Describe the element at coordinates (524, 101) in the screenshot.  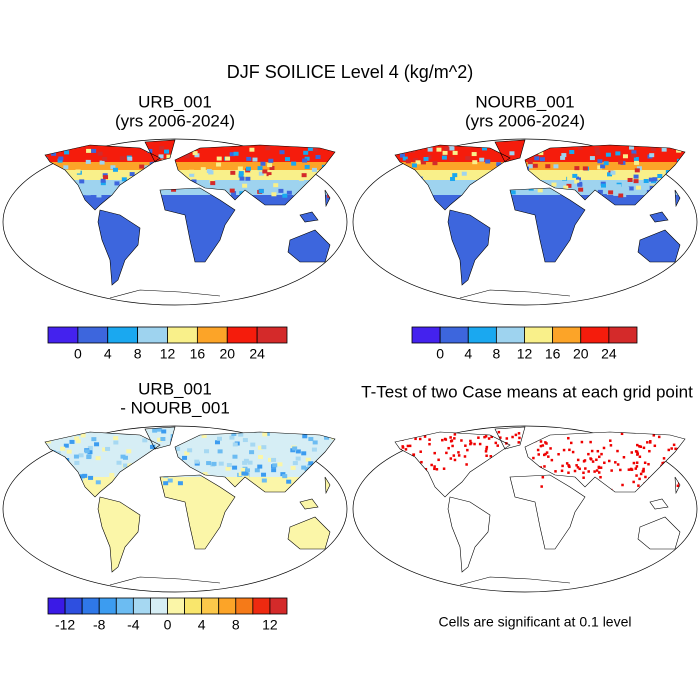
I see `panel-title: NOURB_001` at that location.